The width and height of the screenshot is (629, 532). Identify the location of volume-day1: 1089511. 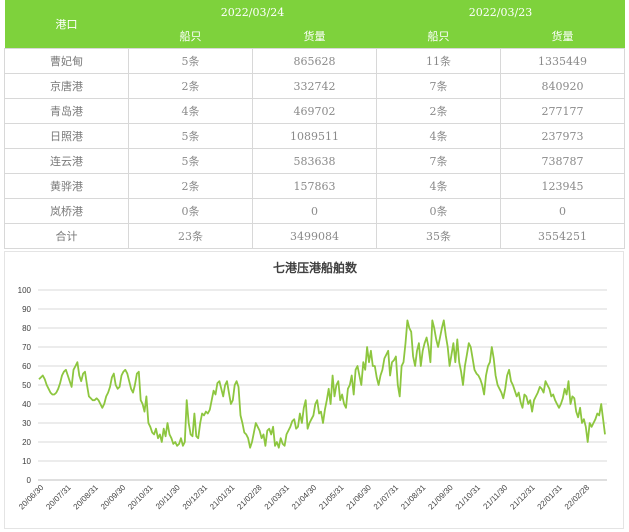
(314, 136).